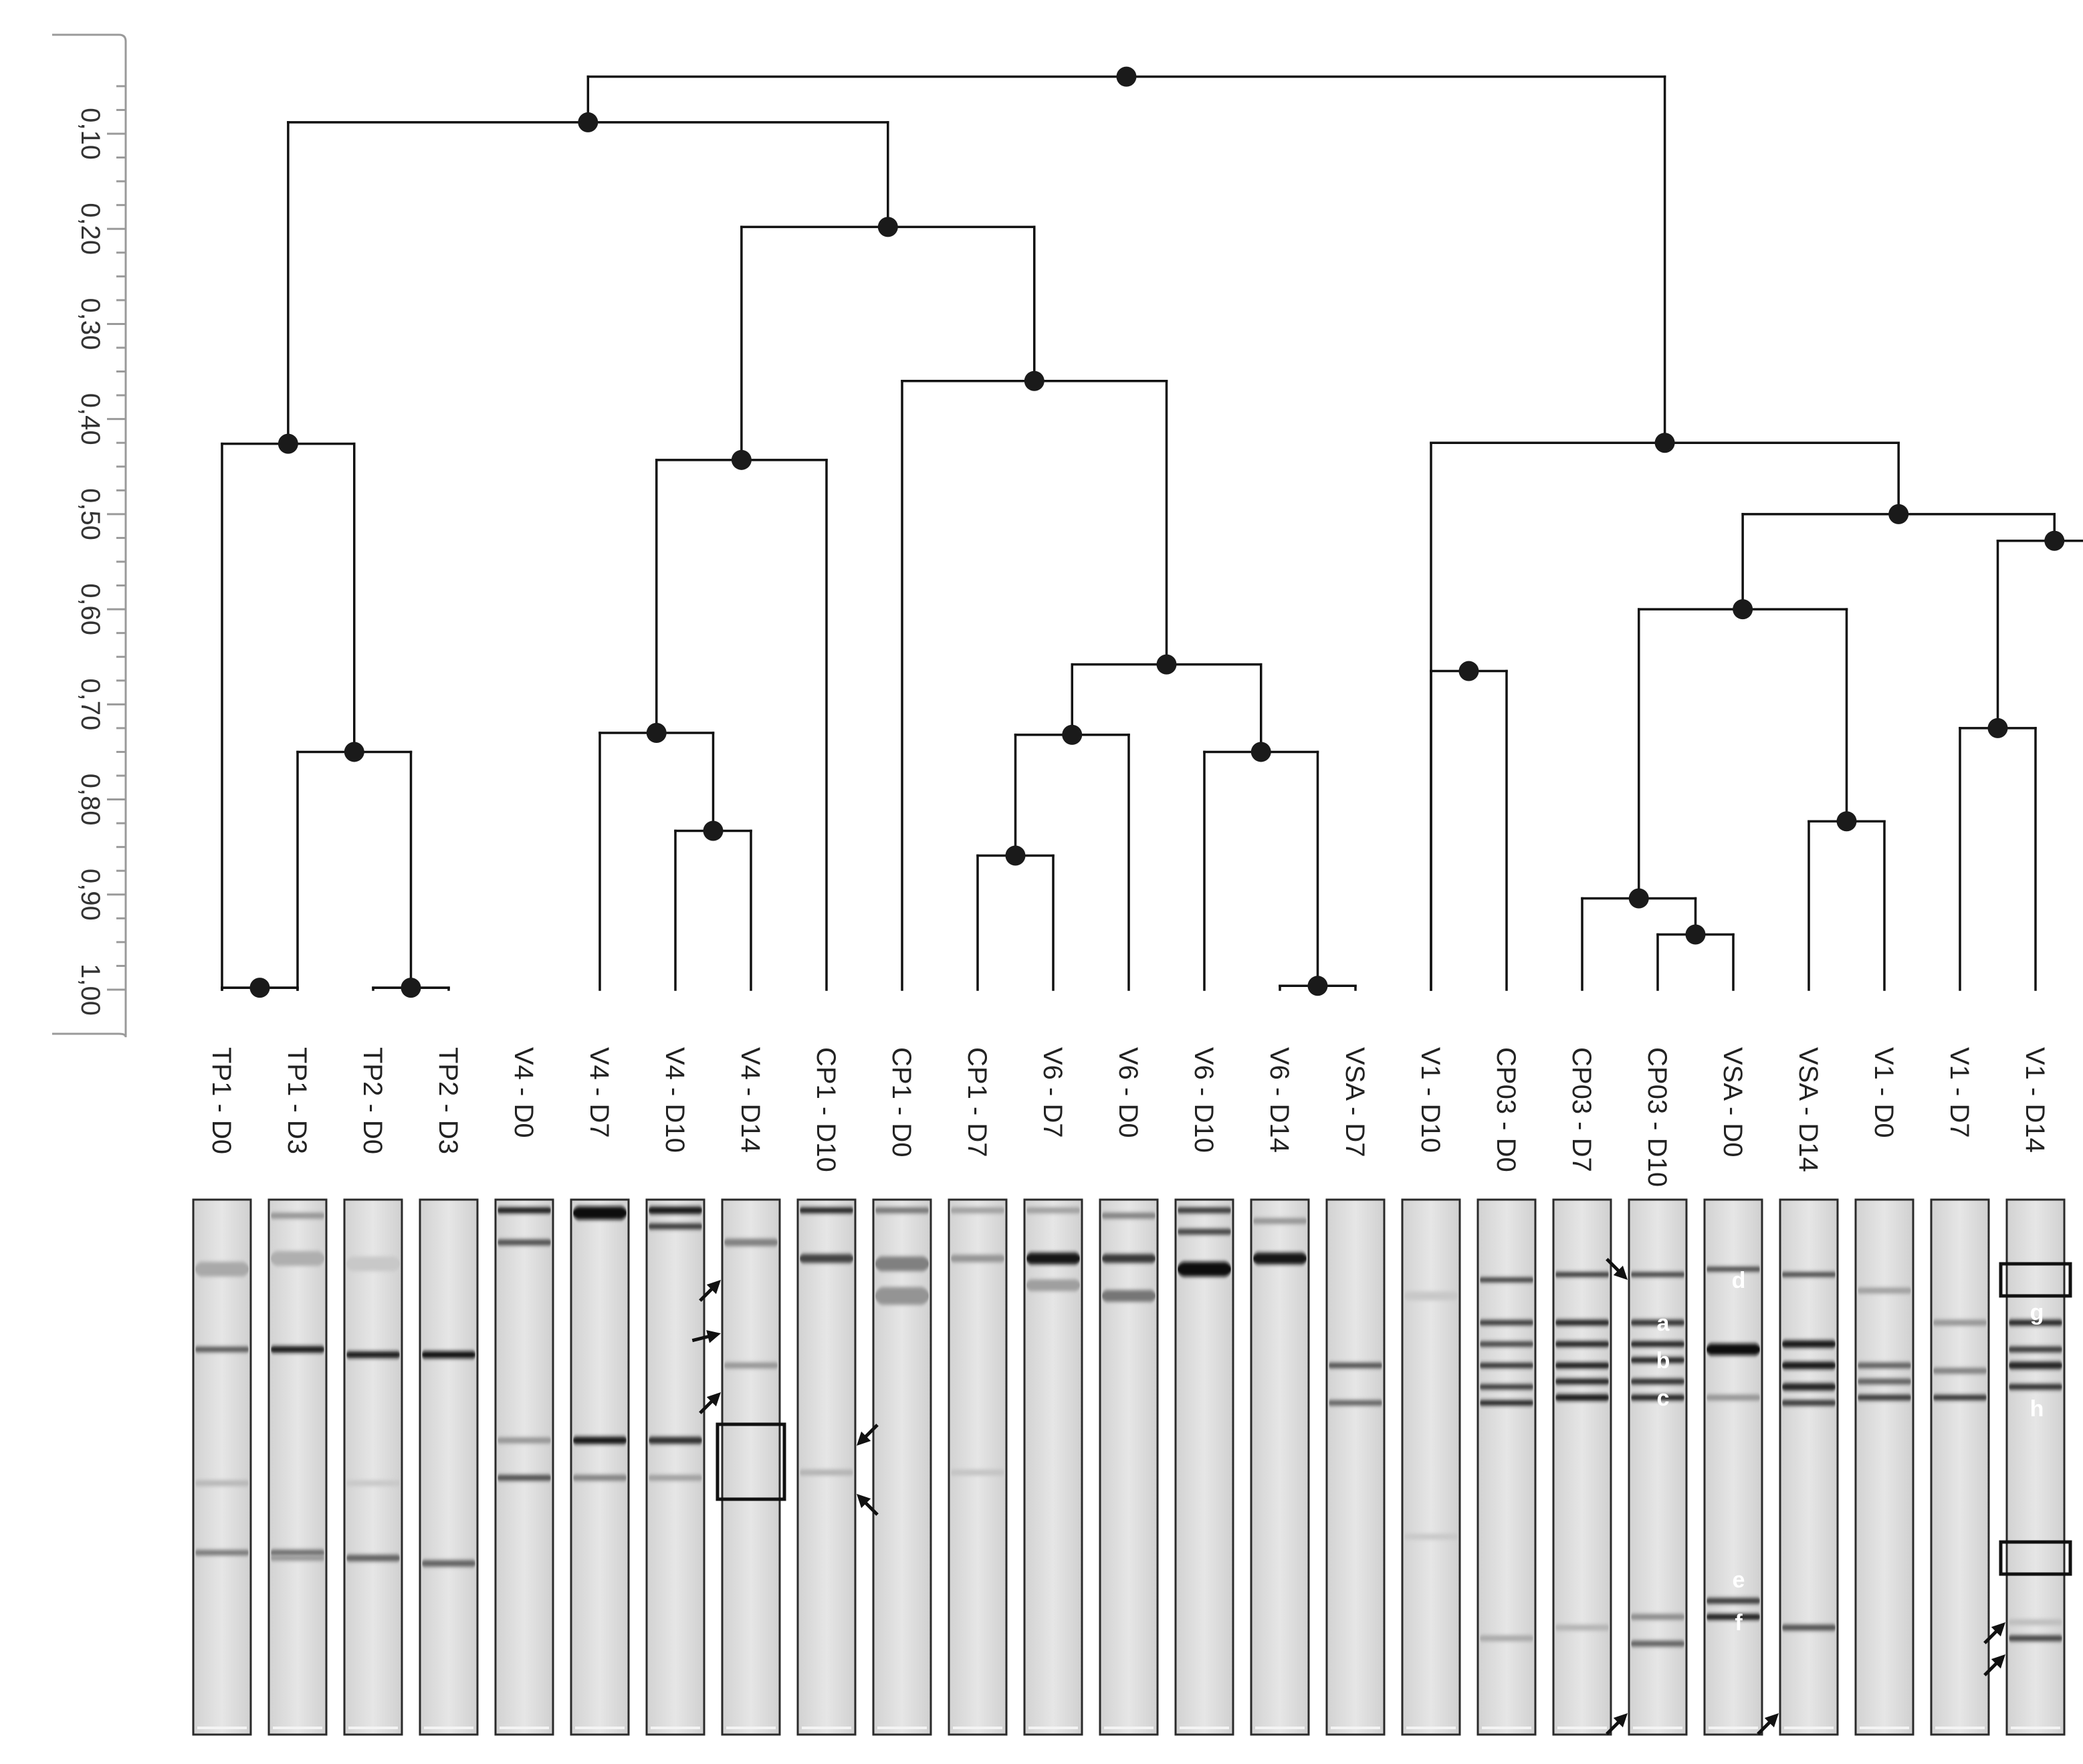 This screenshot has width=2083, height=1764. What do you see at coordinates (90, 134) in the screenshot?
I see `axis-tick-label: 0,10` at bounding box center [90, 134].